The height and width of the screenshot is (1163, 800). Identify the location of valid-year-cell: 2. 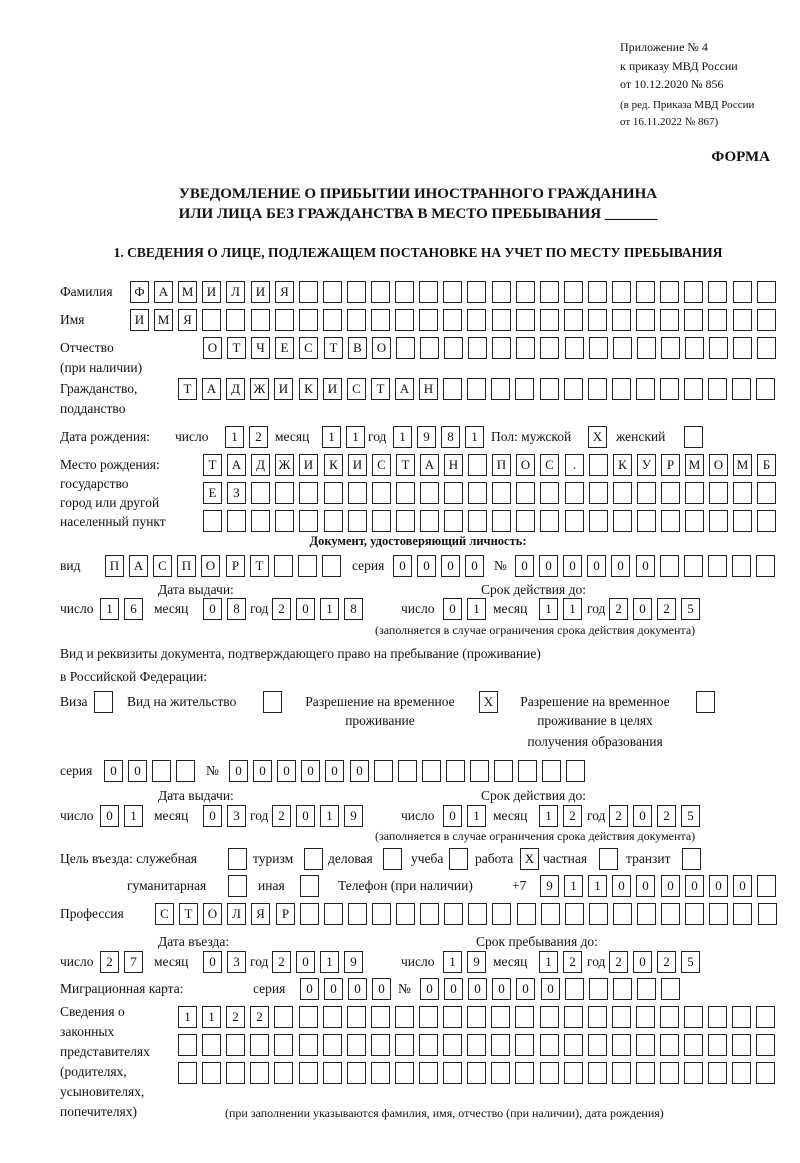
(666, 609).